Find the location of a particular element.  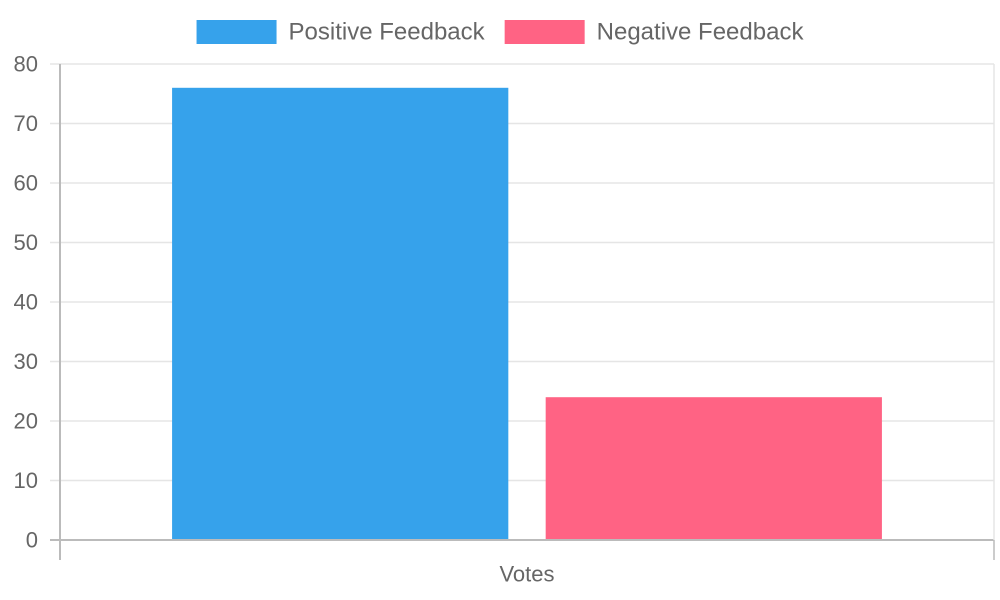

legend-label-1: Negative Feedback is located at coordinates (701, 32).